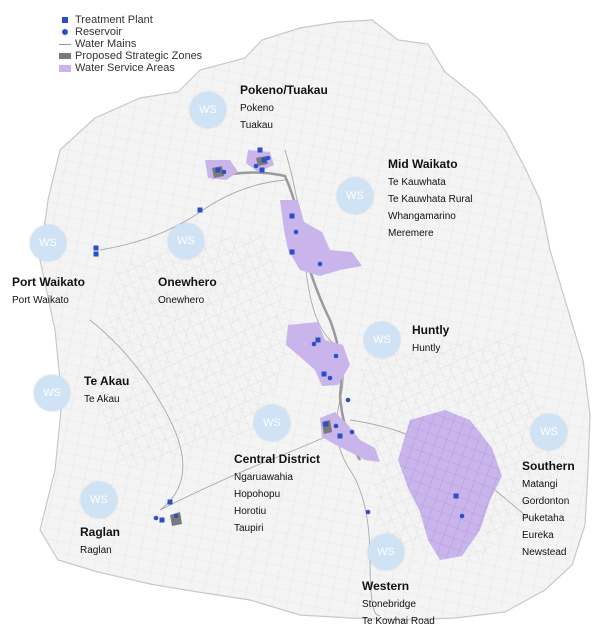 This screenshot has width=602, height=630. I want to click on place-label: Pokeno, so click(257, 108).